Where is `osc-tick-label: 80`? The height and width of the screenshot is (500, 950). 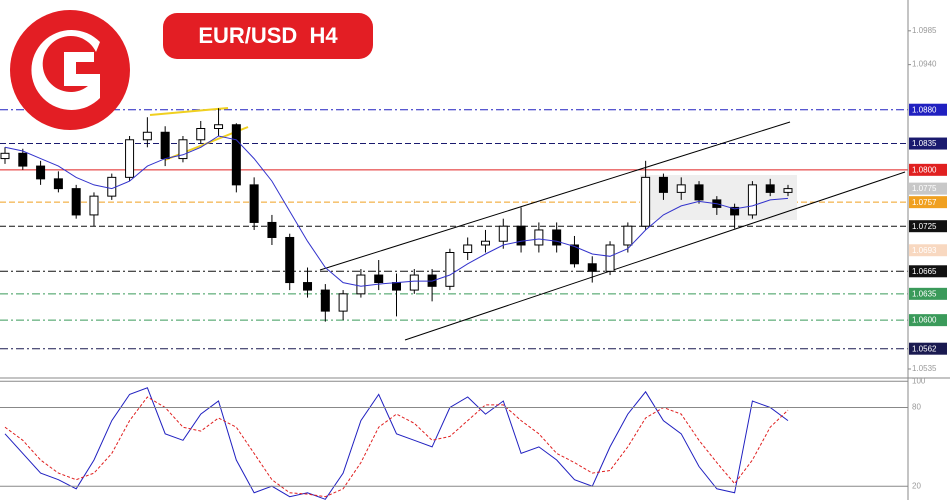
osc-tick-label: 80 is located at coordinates (916, 407).